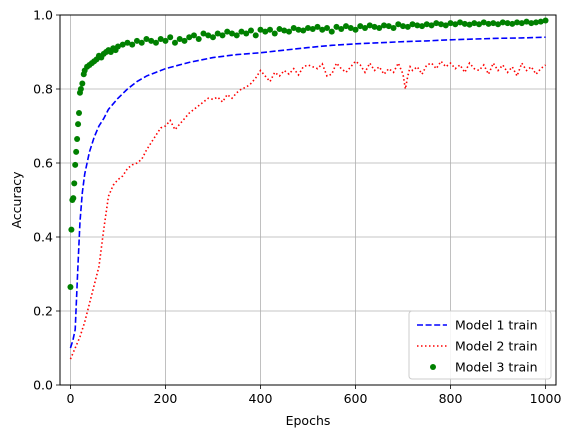  What do you see at coordinates (43, 163) in the screenshot?
I see `y-tick-label: 0.6` at bounding box center [43, 163].